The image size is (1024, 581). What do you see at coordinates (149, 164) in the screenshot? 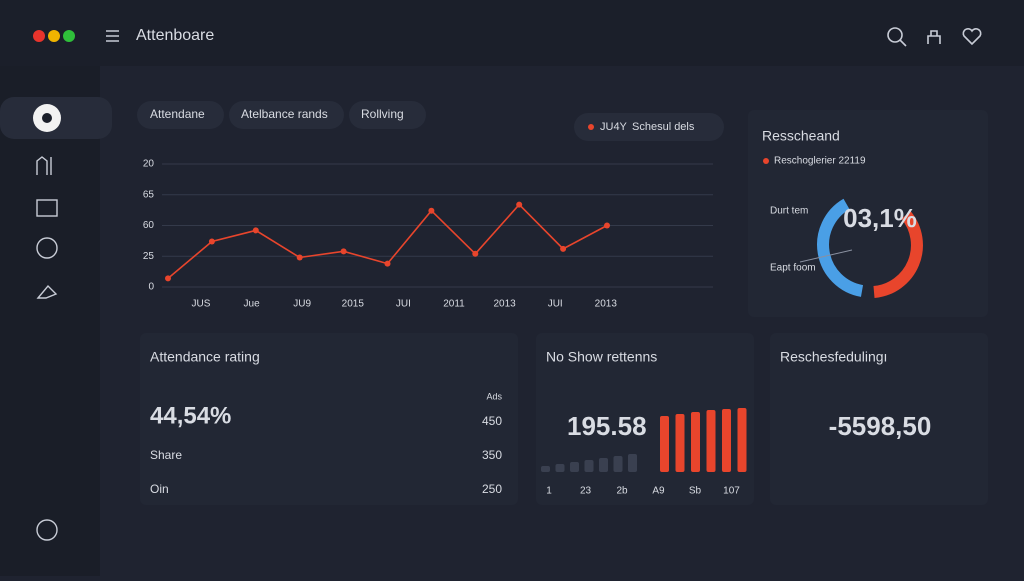
I see `y-tick-label: 20` at bounding box center [149, 164].